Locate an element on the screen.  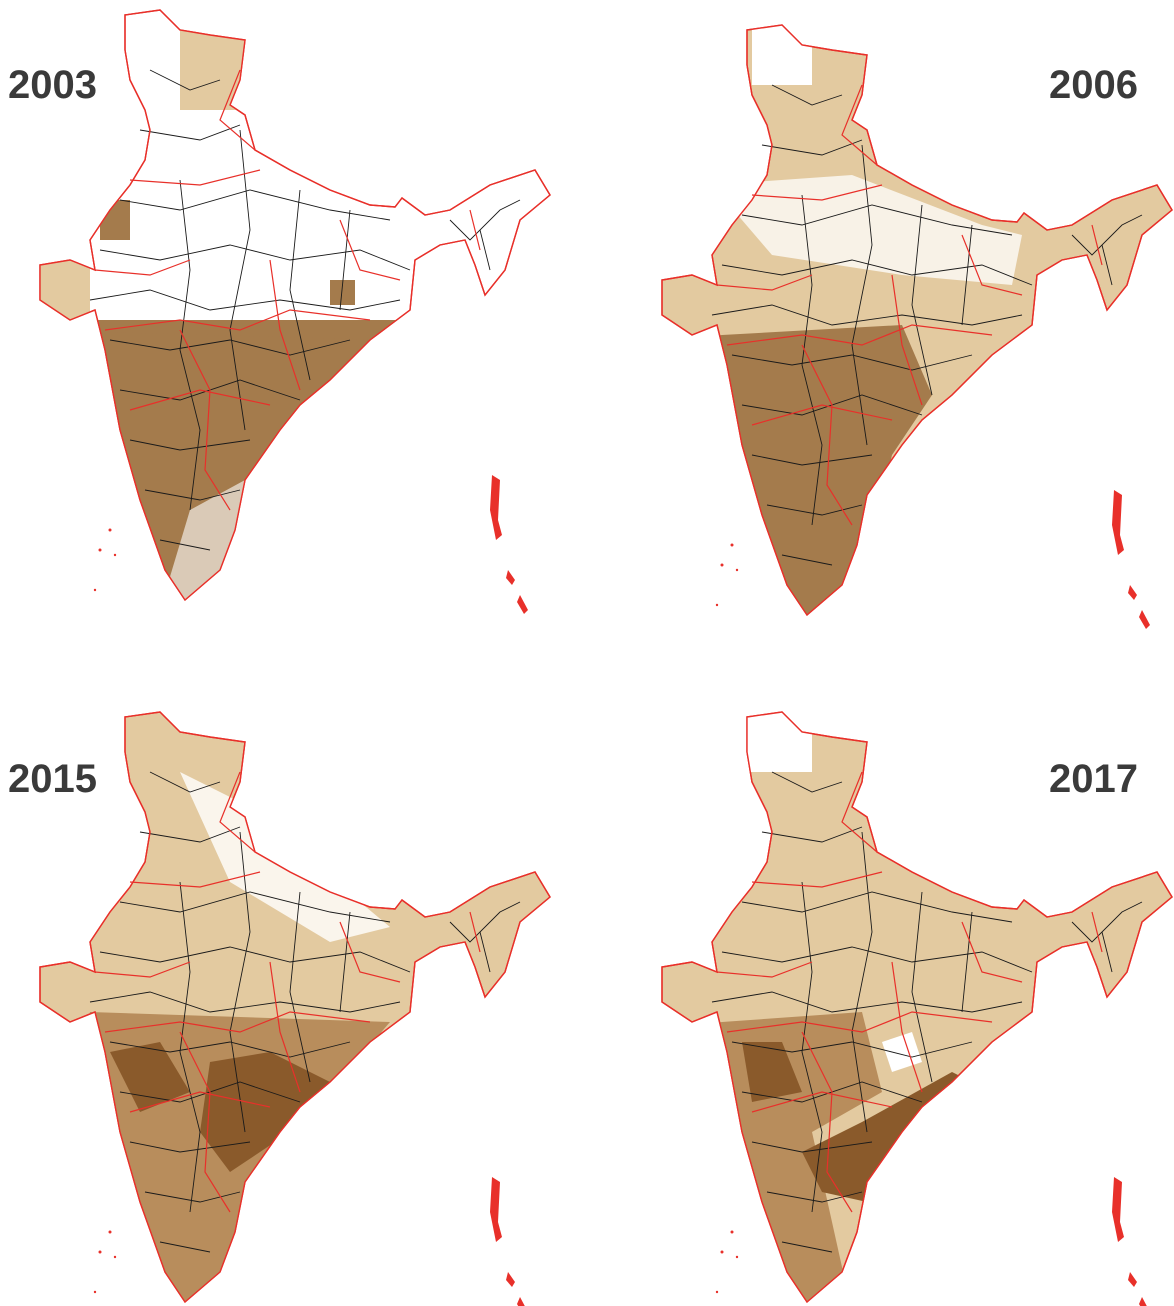
year-label: 2003 is located at coordinates (52, 85).